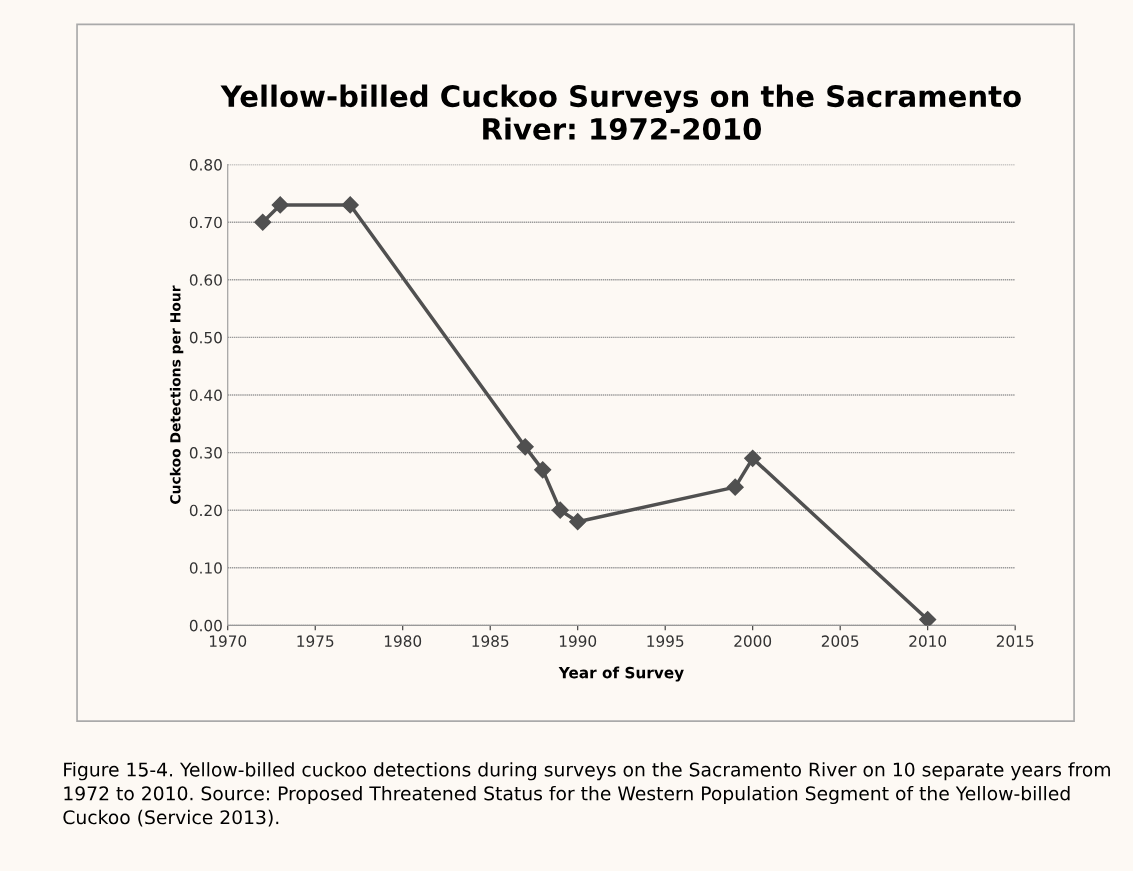 The width and height of the screenshot is (1133, 871). What do you see at coordinates (205, 337) in the screenshot?
I see `y-tick-label: 0.50` at bounding box center [205, 337].